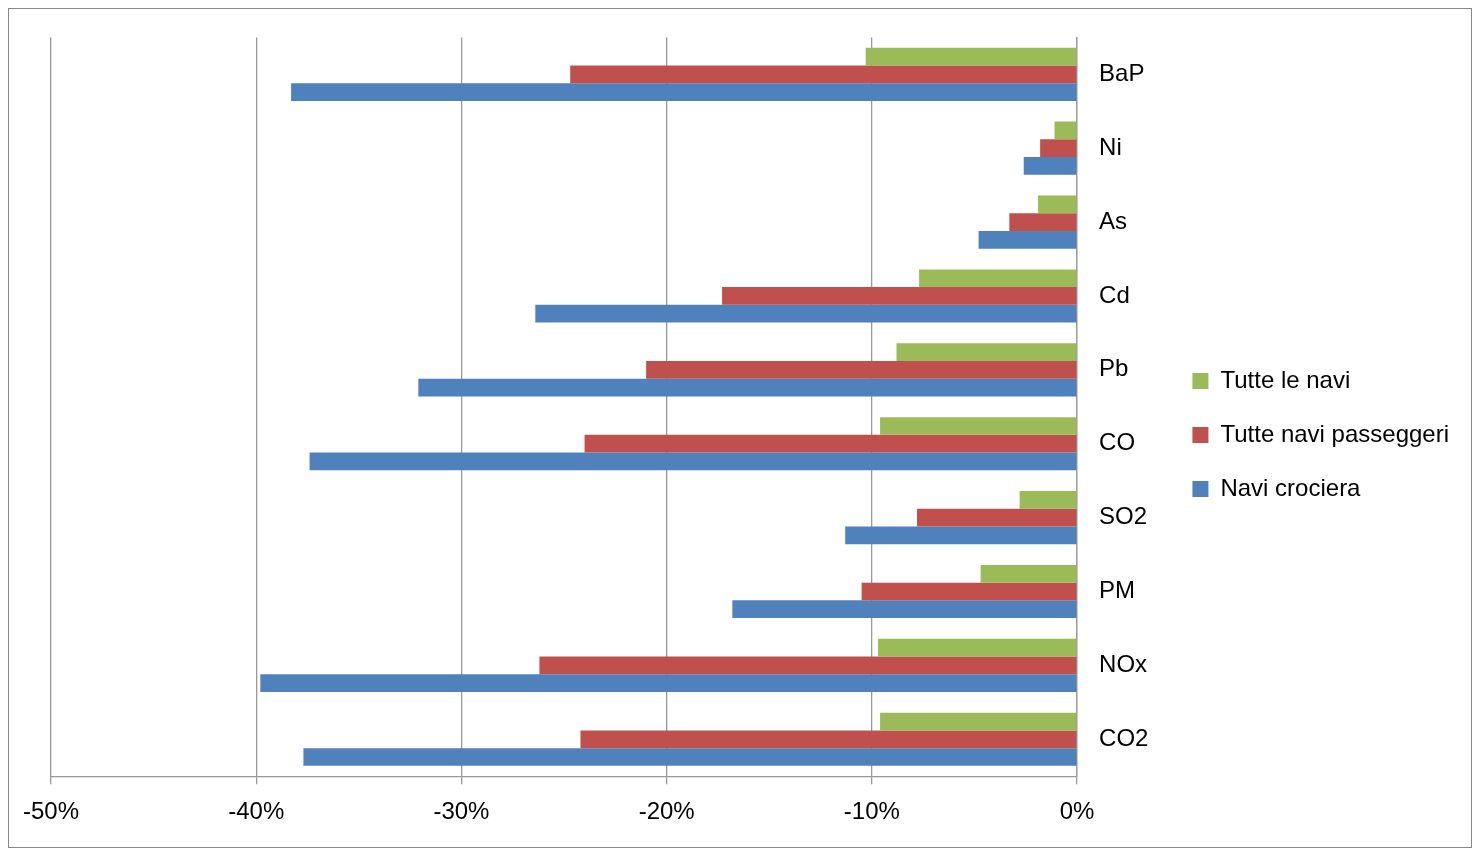 The image size is (1483, 856). I want to click on x-tick-label: -40%, so click(256, 811).